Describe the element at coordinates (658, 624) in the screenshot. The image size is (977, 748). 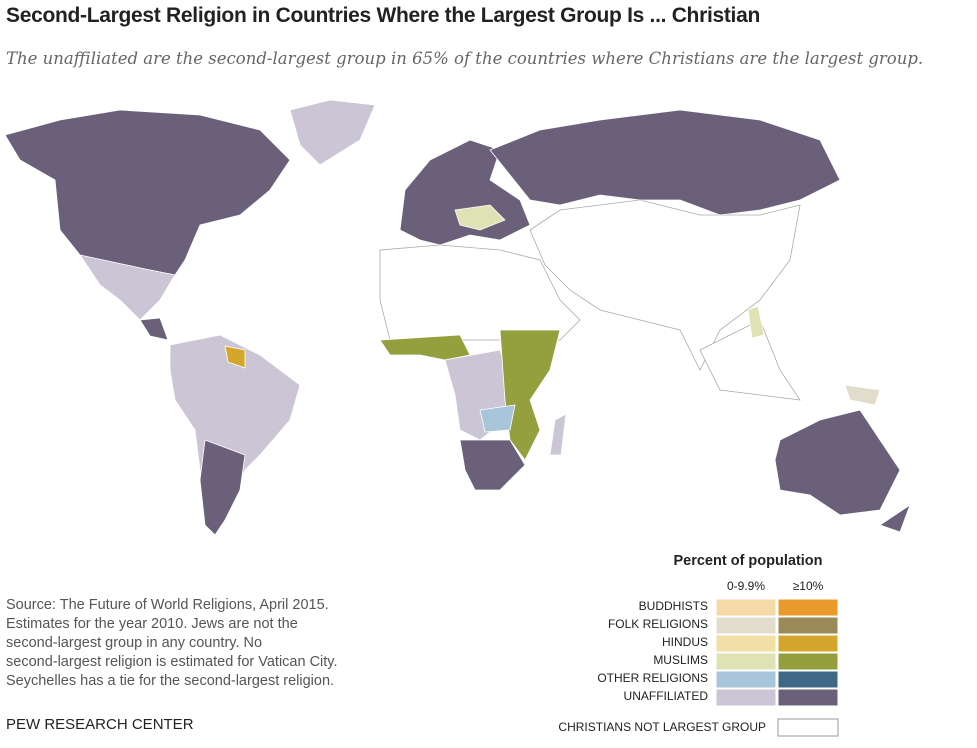
I see `legend-label: FOLK RELIGIONS` at that location.